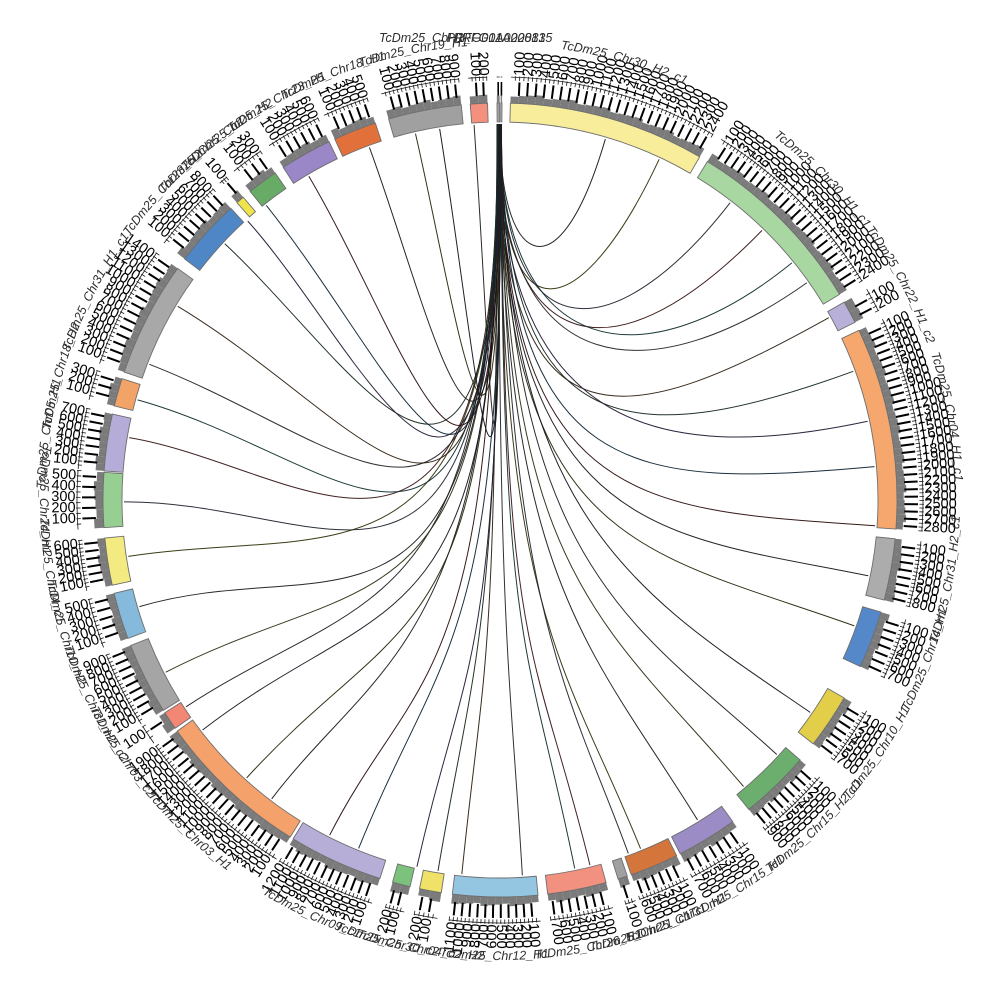  Describe the element at coordinates (453, 66) in the screenshot. I see `svg-text: 900` at that location.